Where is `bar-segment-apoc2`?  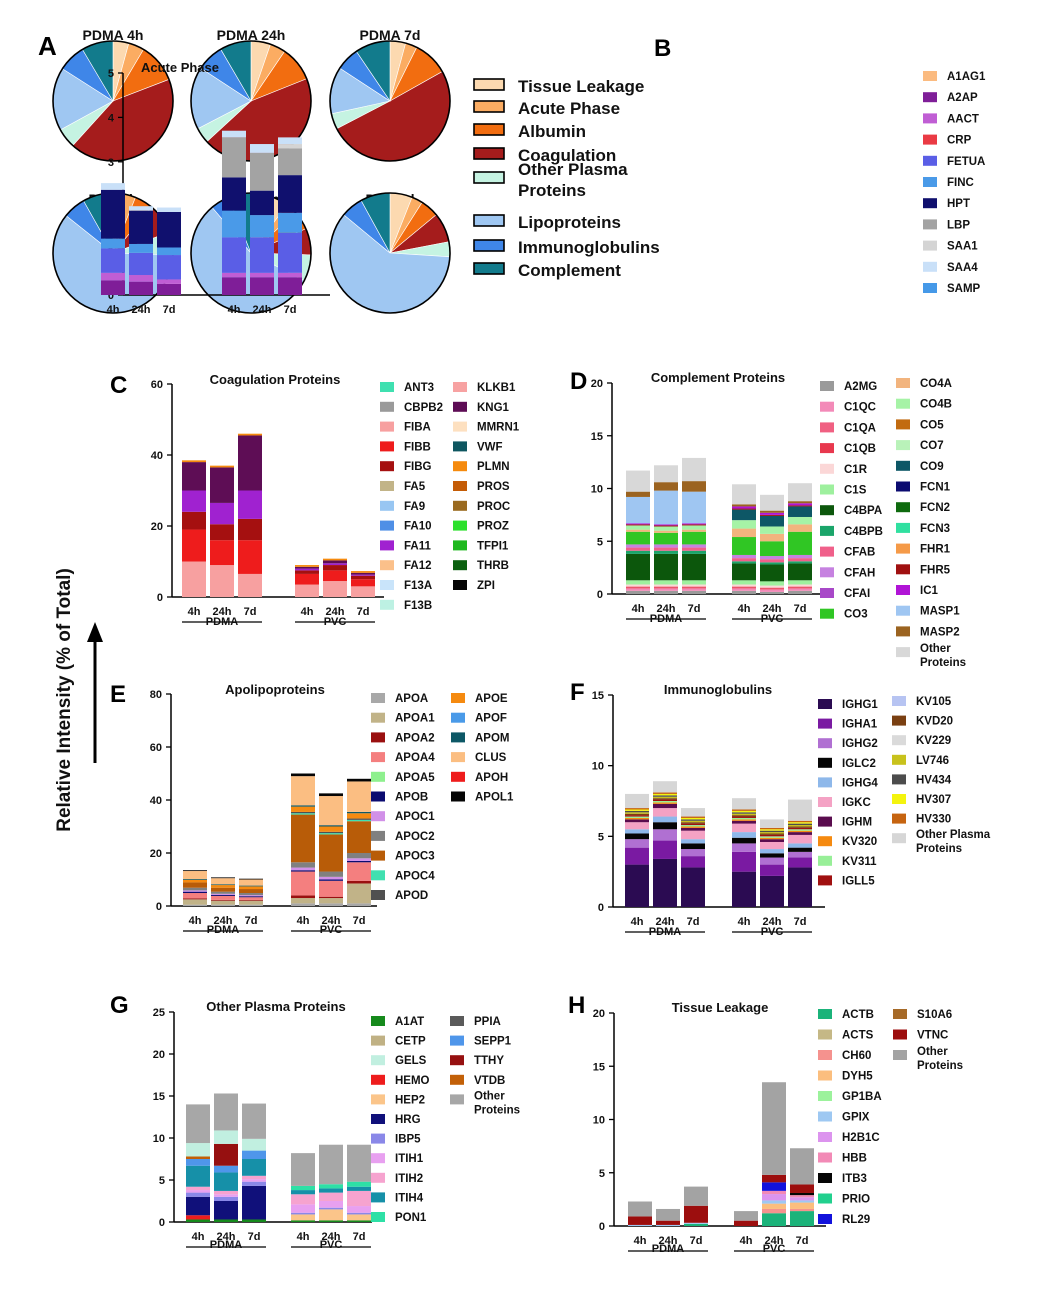
bar-segment-apoc2 is located at coordinates (195, 889).